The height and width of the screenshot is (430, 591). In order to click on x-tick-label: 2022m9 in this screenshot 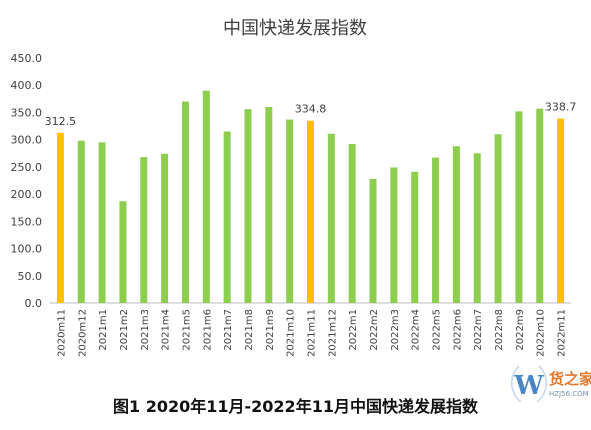, I will do `click(520, 330)`.